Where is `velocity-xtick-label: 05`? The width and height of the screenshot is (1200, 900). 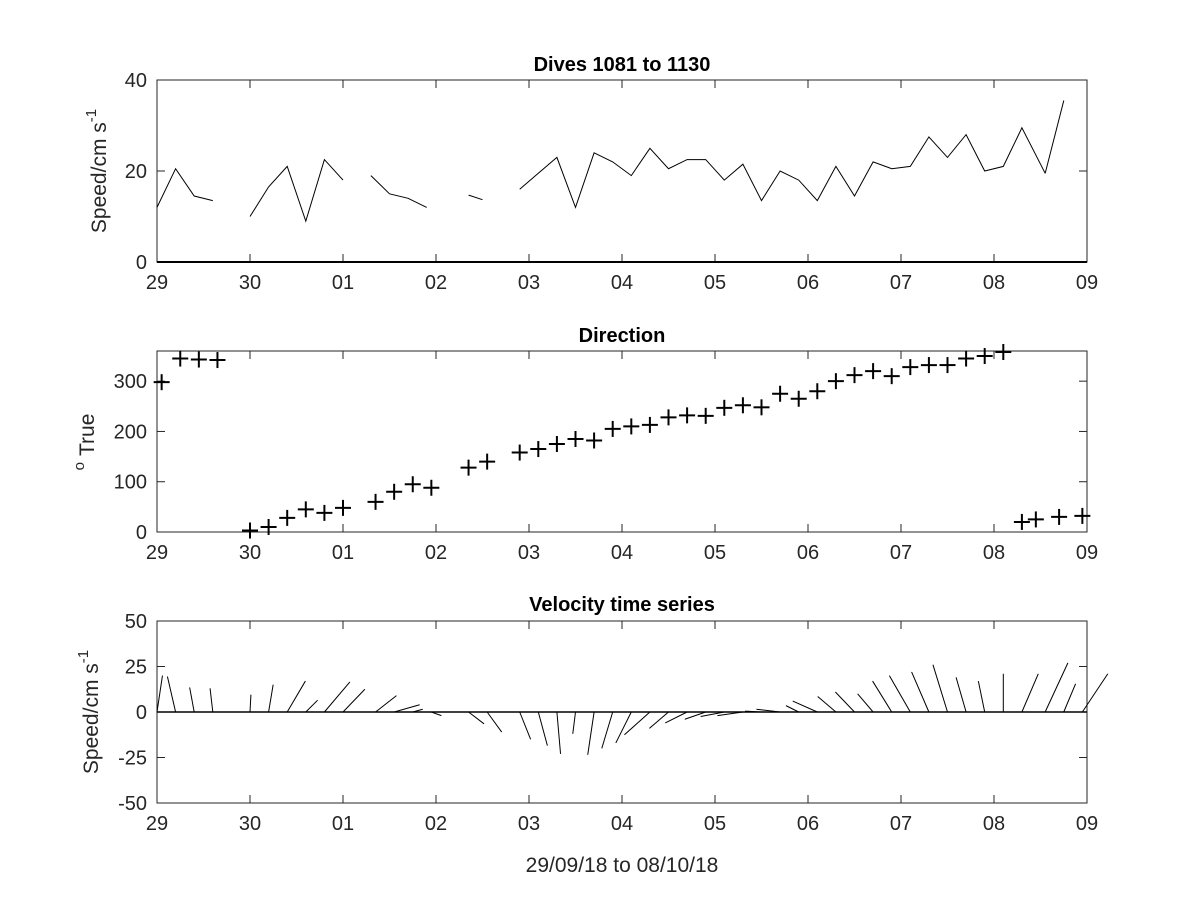 velocity-xtick-label: 05 is located at coordinates (715, 824).